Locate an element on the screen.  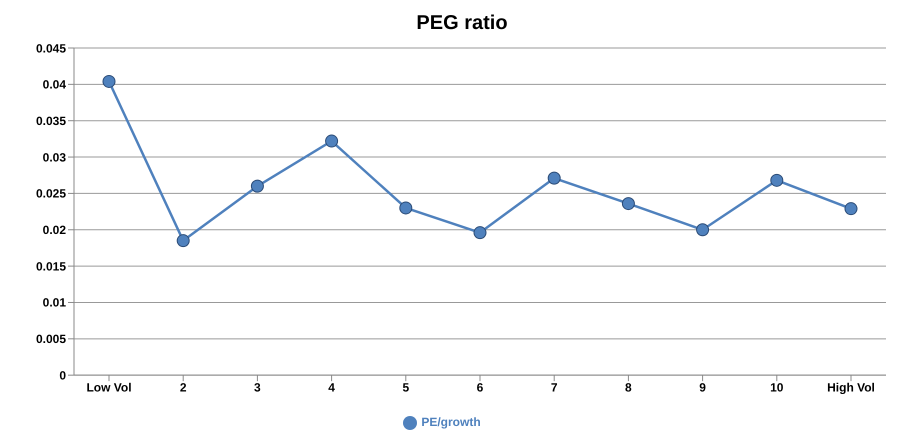
y-tick-label: 0.005 is located at coordinates (51, 339).